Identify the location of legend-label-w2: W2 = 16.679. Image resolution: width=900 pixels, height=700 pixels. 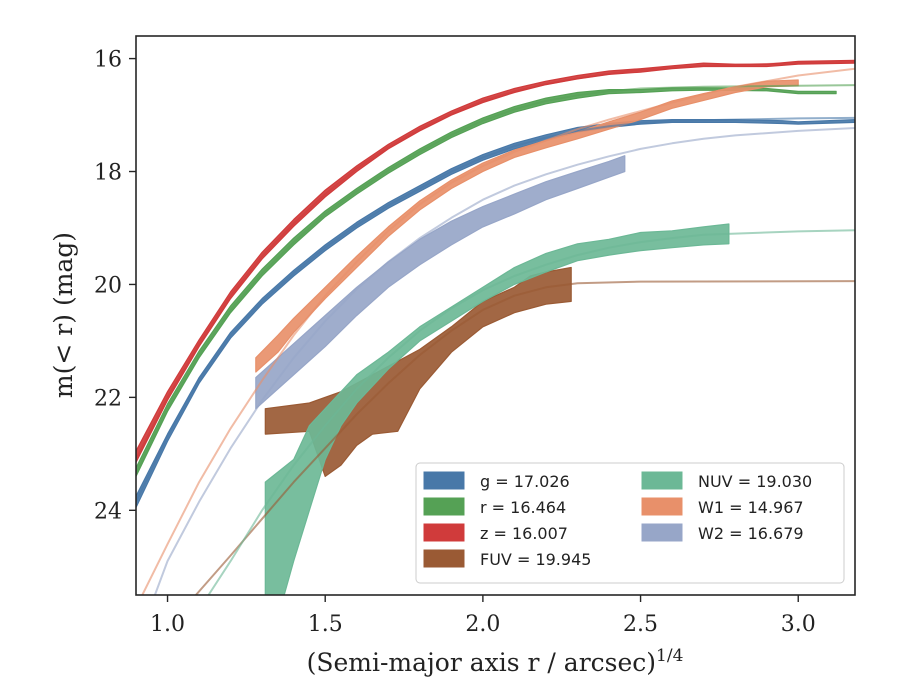
(751, 533).